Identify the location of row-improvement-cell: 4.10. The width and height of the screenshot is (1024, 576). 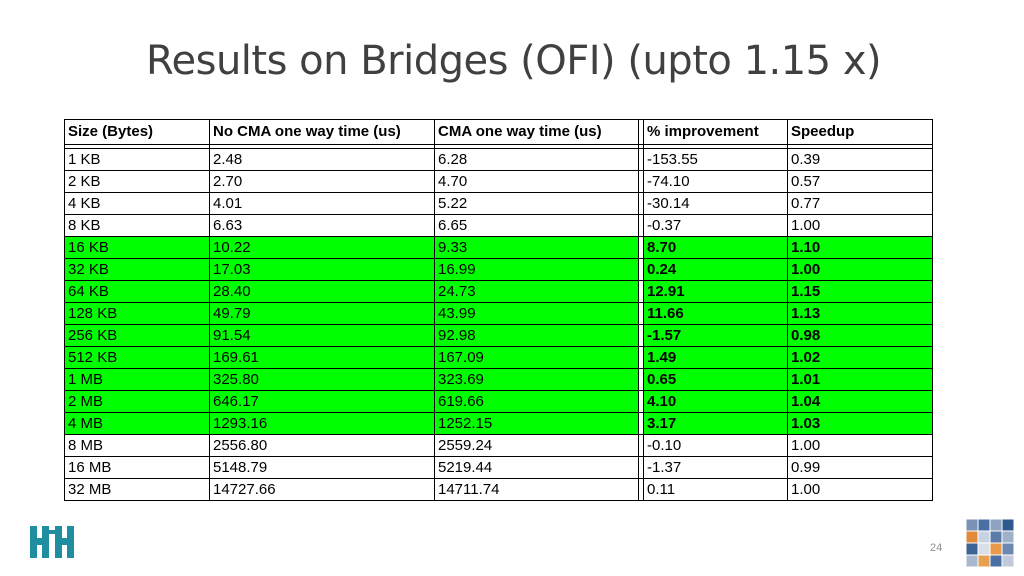
(715, 401).